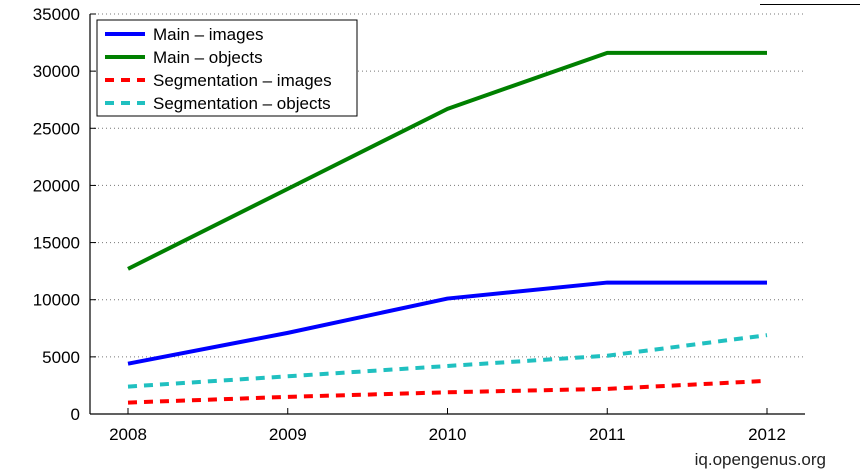 Image resolution: width=860 pixels, height=472 pixels. Describe the element at coordinates (75, 414) in the screenshot. I see `y-tick-label: 0` at that location.